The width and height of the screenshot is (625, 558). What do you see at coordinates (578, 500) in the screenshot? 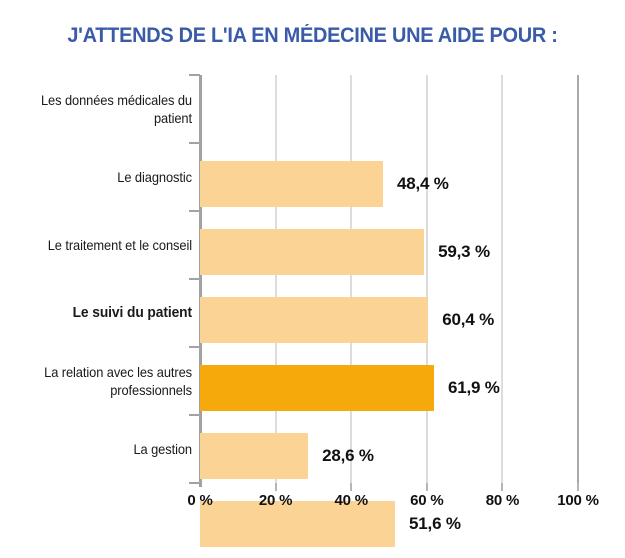
I see `x-tick-label: 100 %` at bounding box center [578, 500].